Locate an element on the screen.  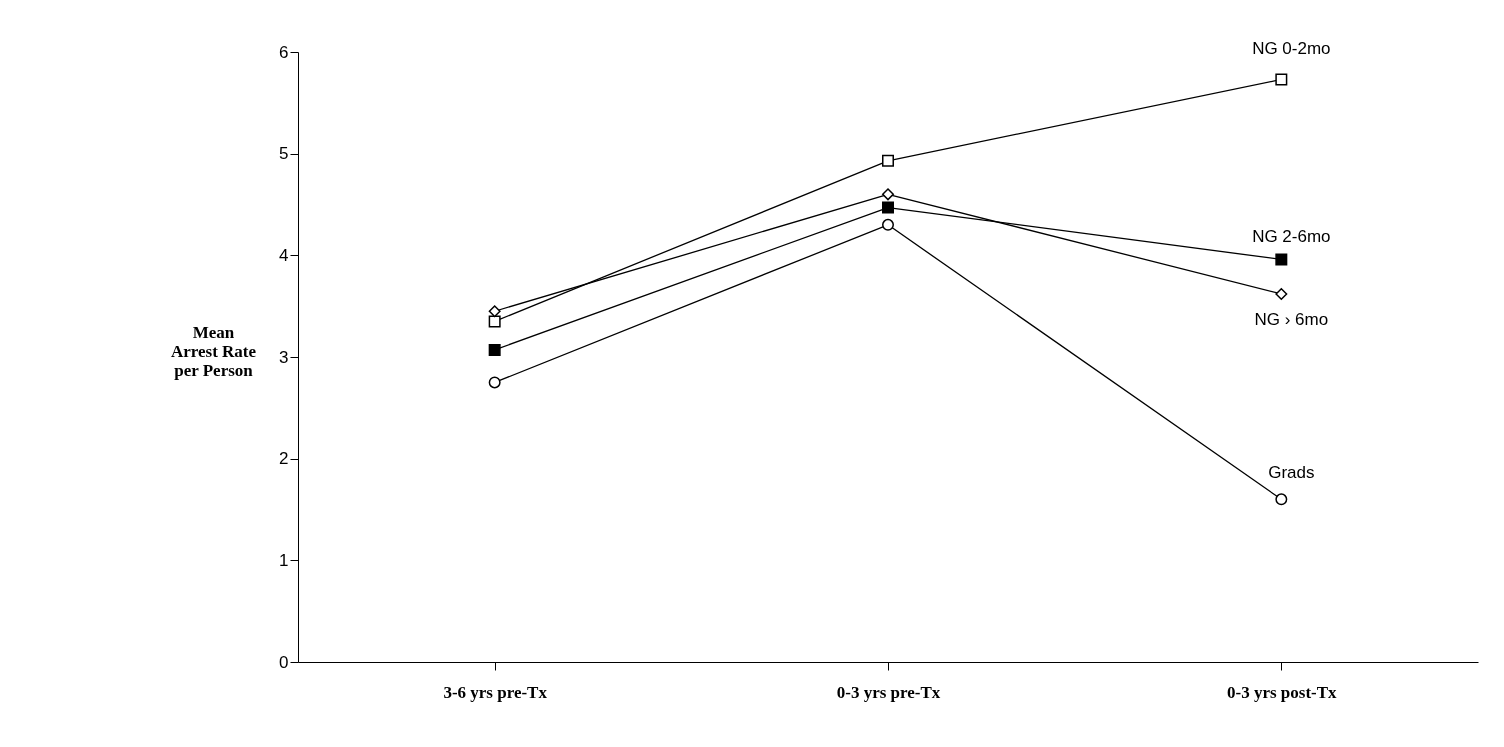
x-tick-label: 0-3 yrs post-Tx is located at coordinates (1282, 692).